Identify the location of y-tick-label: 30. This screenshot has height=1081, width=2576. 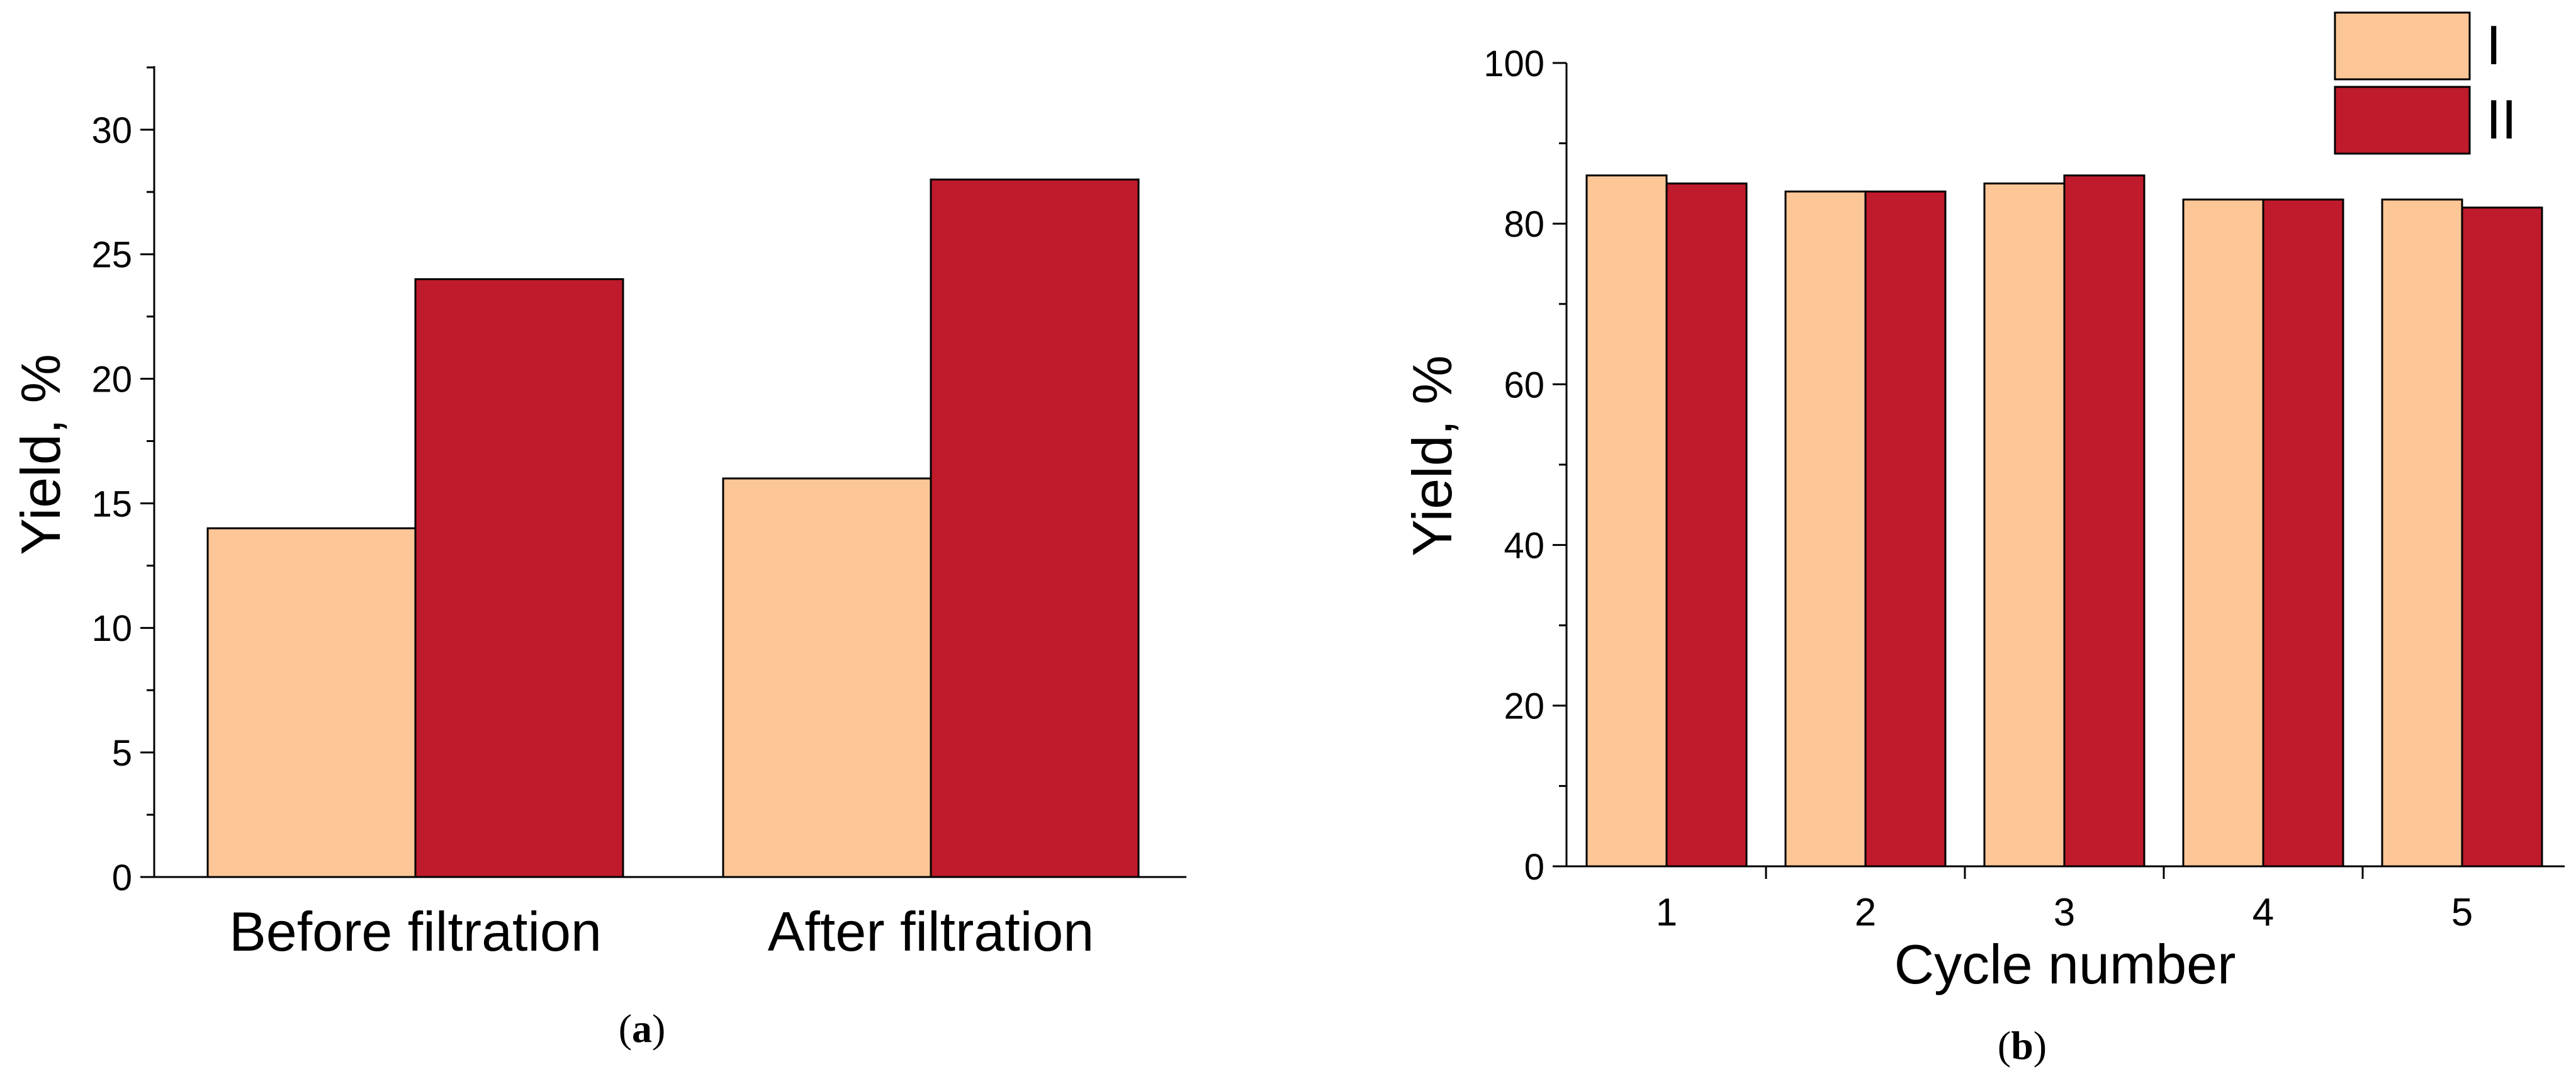
(111, 130).